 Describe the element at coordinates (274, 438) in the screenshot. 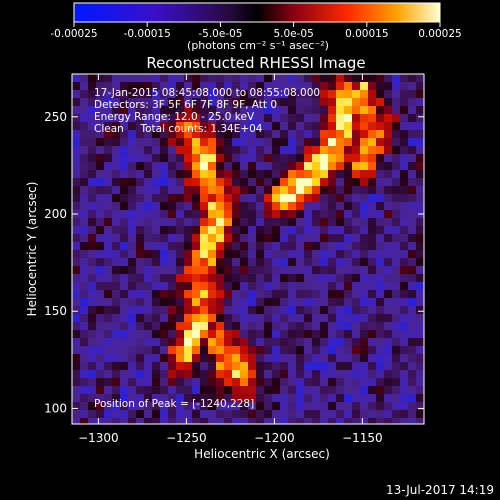

I see `x-tick-label: −1200` at that location.